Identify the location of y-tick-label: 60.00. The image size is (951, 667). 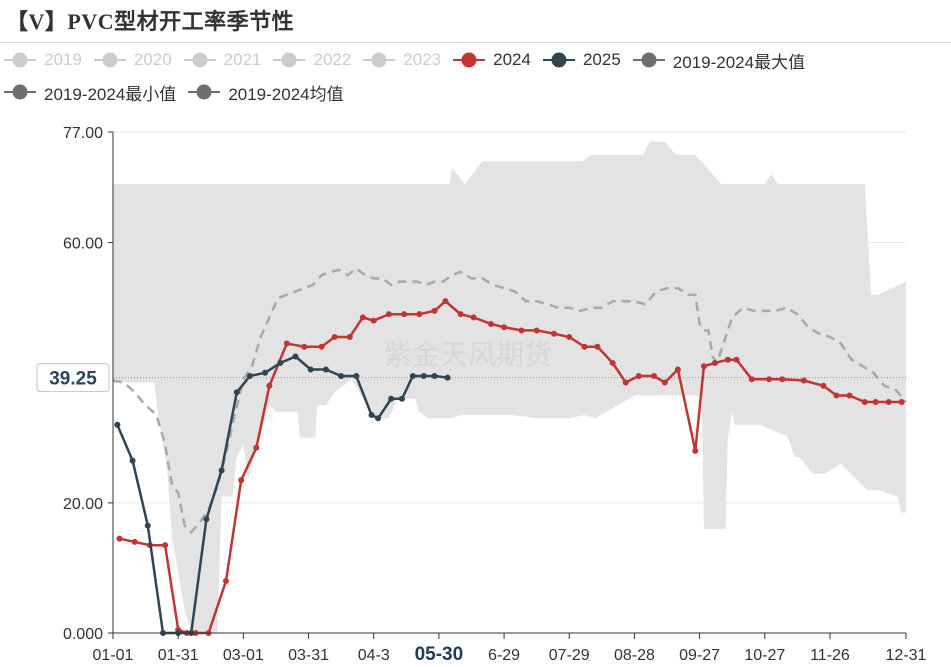
(83, 244).